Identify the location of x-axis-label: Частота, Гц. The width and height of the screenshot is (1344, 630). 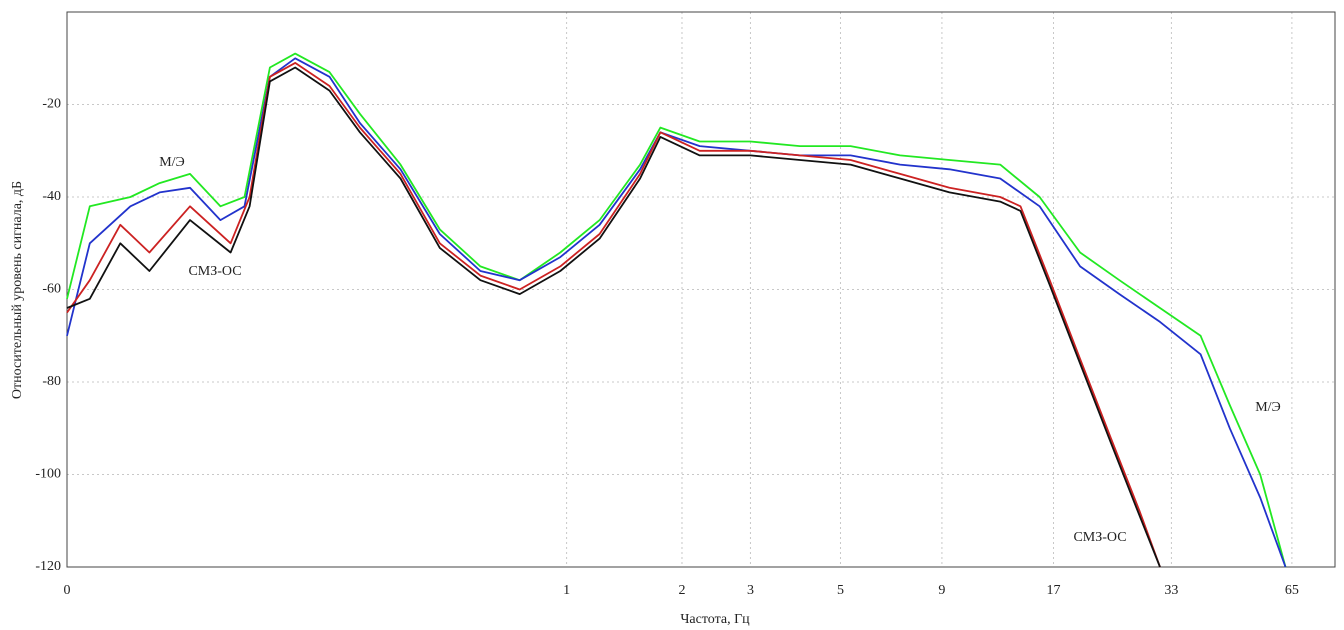
(715, 619).